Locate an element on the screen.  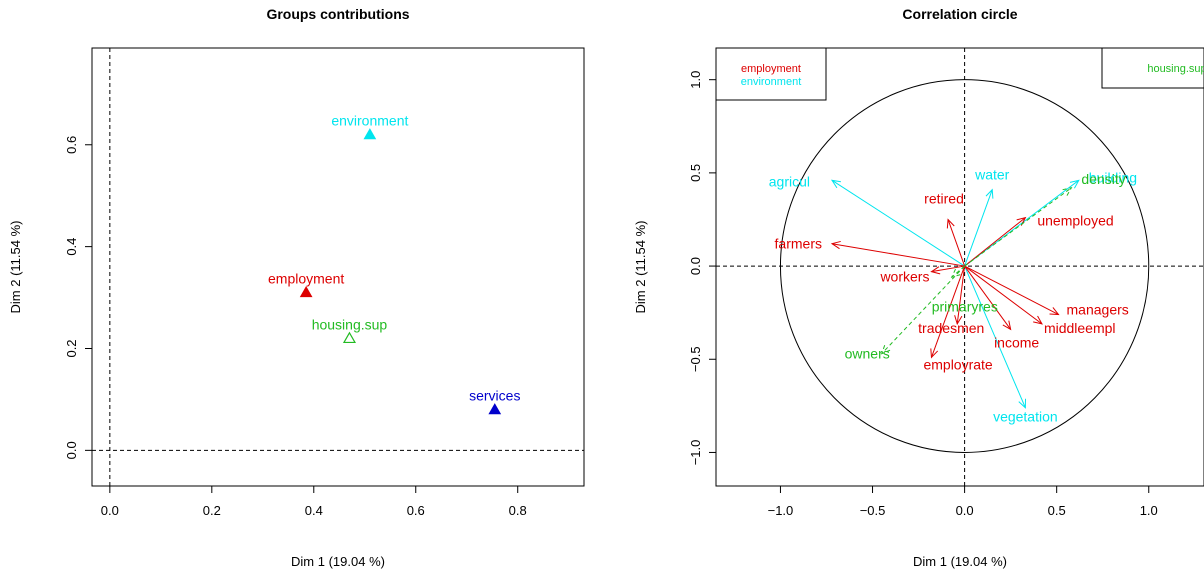
vector-label-managers: managers is located at coordinates (1098, 310).